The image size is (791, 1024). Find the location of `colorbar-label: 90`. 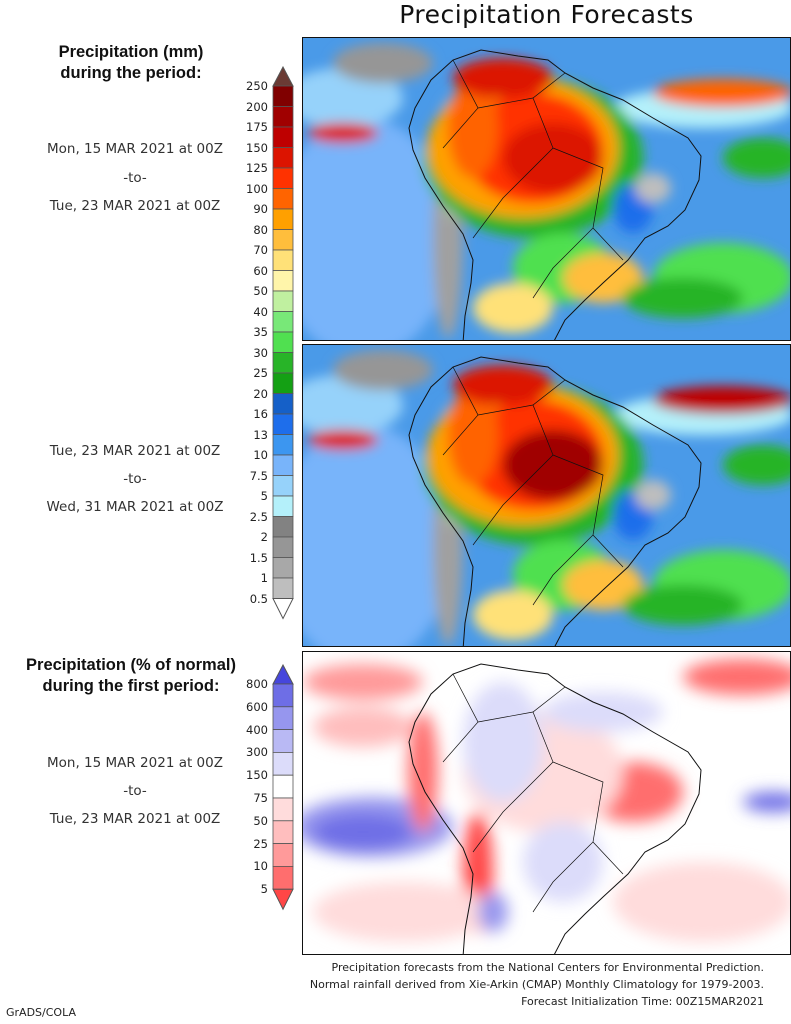

colorbar-label: 90 is located at coordinates (260, 209).